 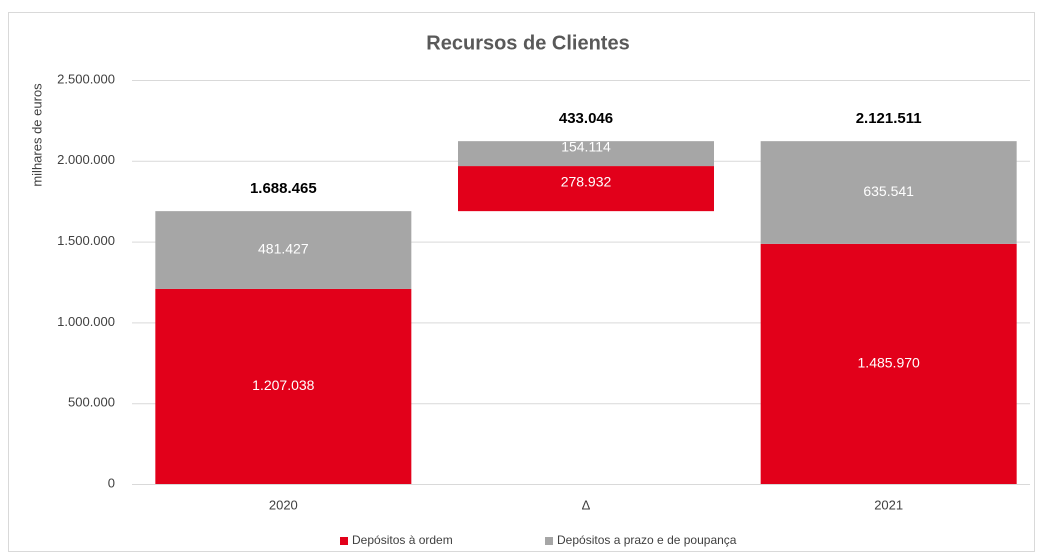 I want to click on value-label: 481.427, so click(x=283, y=249).